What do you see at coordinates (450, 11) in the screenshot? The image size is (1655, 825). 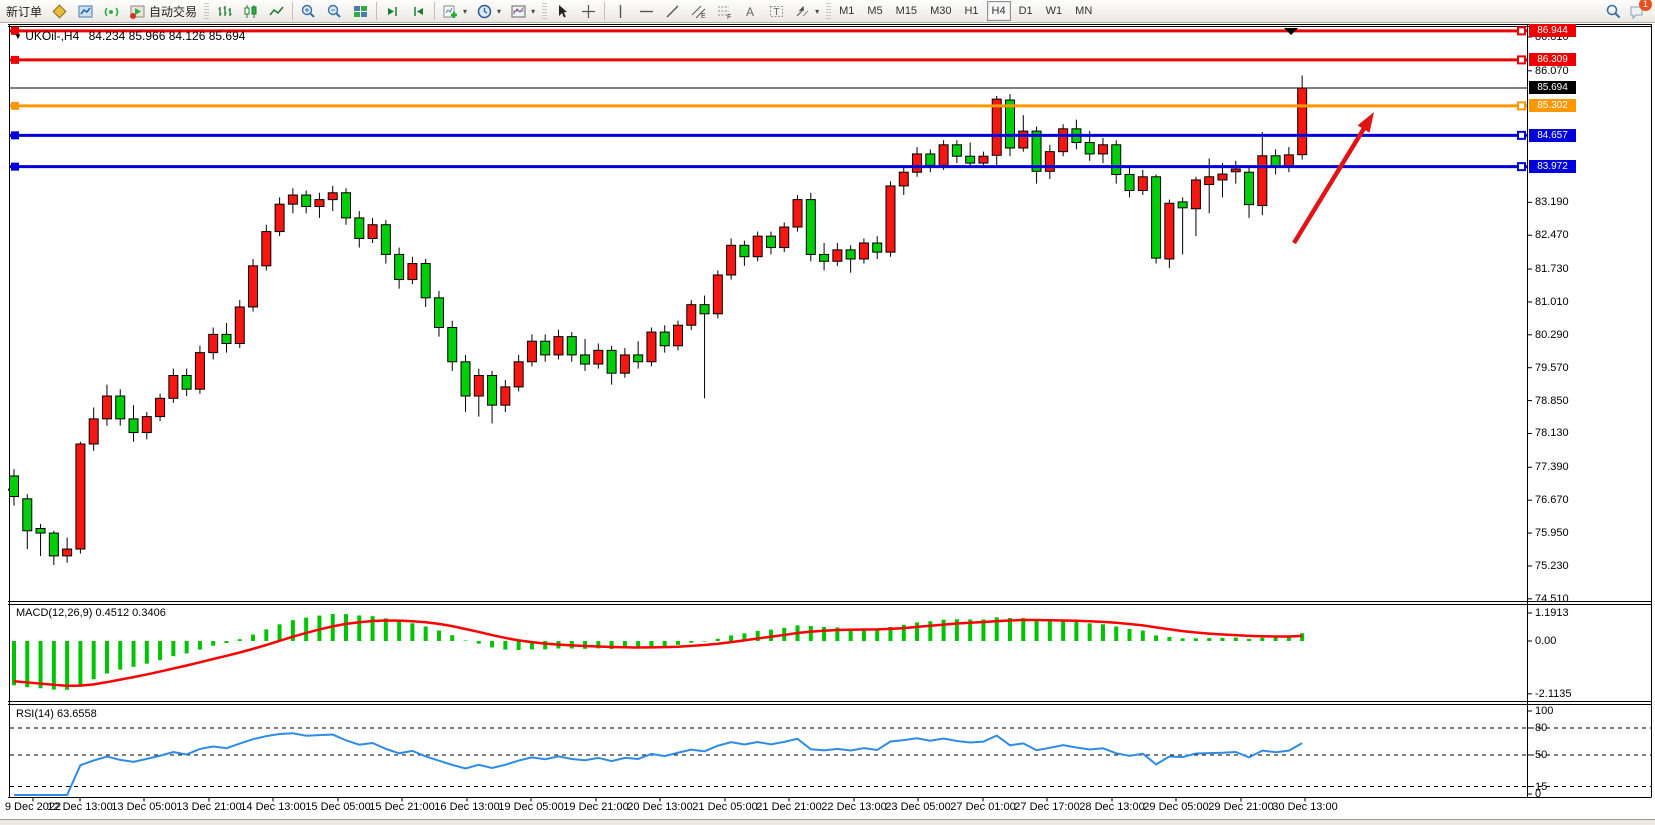 I see `add-indicator-icon` at bounding box center [450, 11].